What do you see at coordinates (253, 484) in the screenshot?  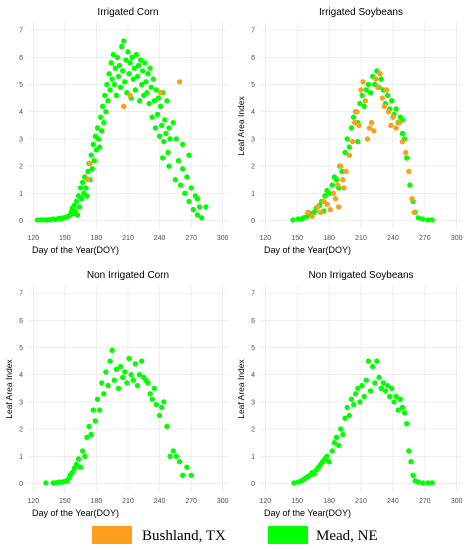 I see `y-tick-label: 0` at bounding box center [253, 484].